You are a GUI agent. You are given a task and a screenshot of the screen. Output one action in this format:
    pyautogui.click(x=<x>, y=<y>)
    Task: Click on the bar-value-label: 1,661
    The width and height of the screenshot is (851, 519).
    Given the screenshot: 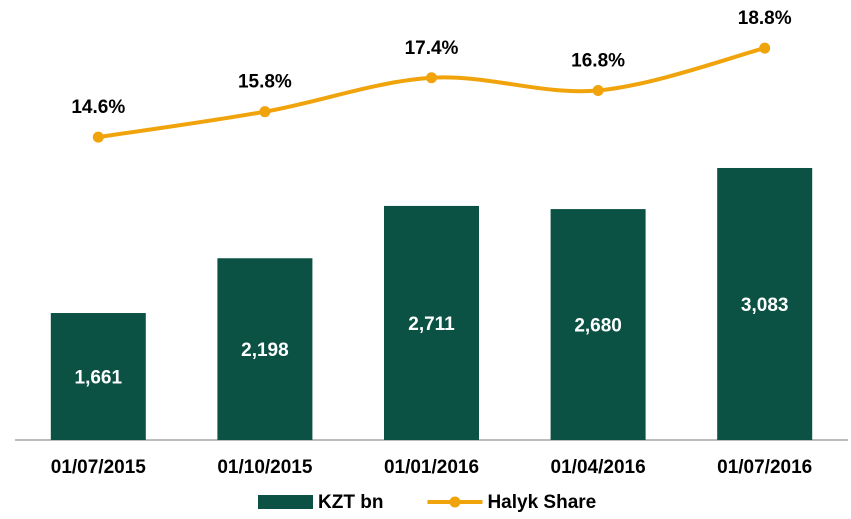 What is the action you would take?
    pyautogui.click(x=99, y=378)
    